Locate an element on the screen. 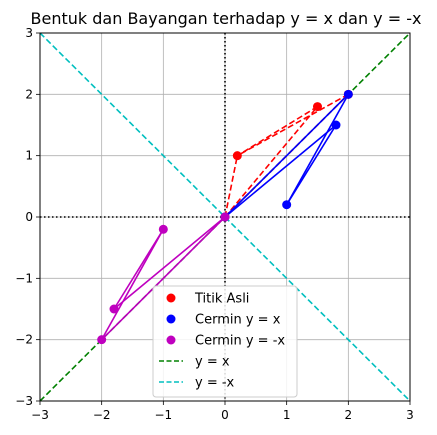  y-tick-label: 0 is located at coordinates (29, 217).